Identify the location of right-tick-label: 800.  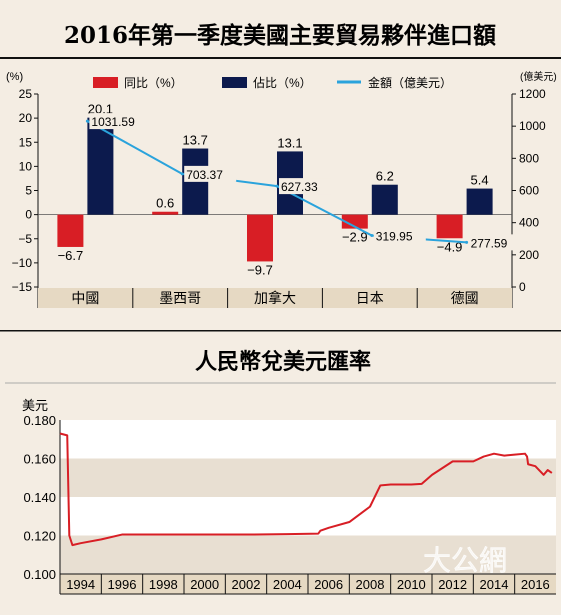
(529, 158).